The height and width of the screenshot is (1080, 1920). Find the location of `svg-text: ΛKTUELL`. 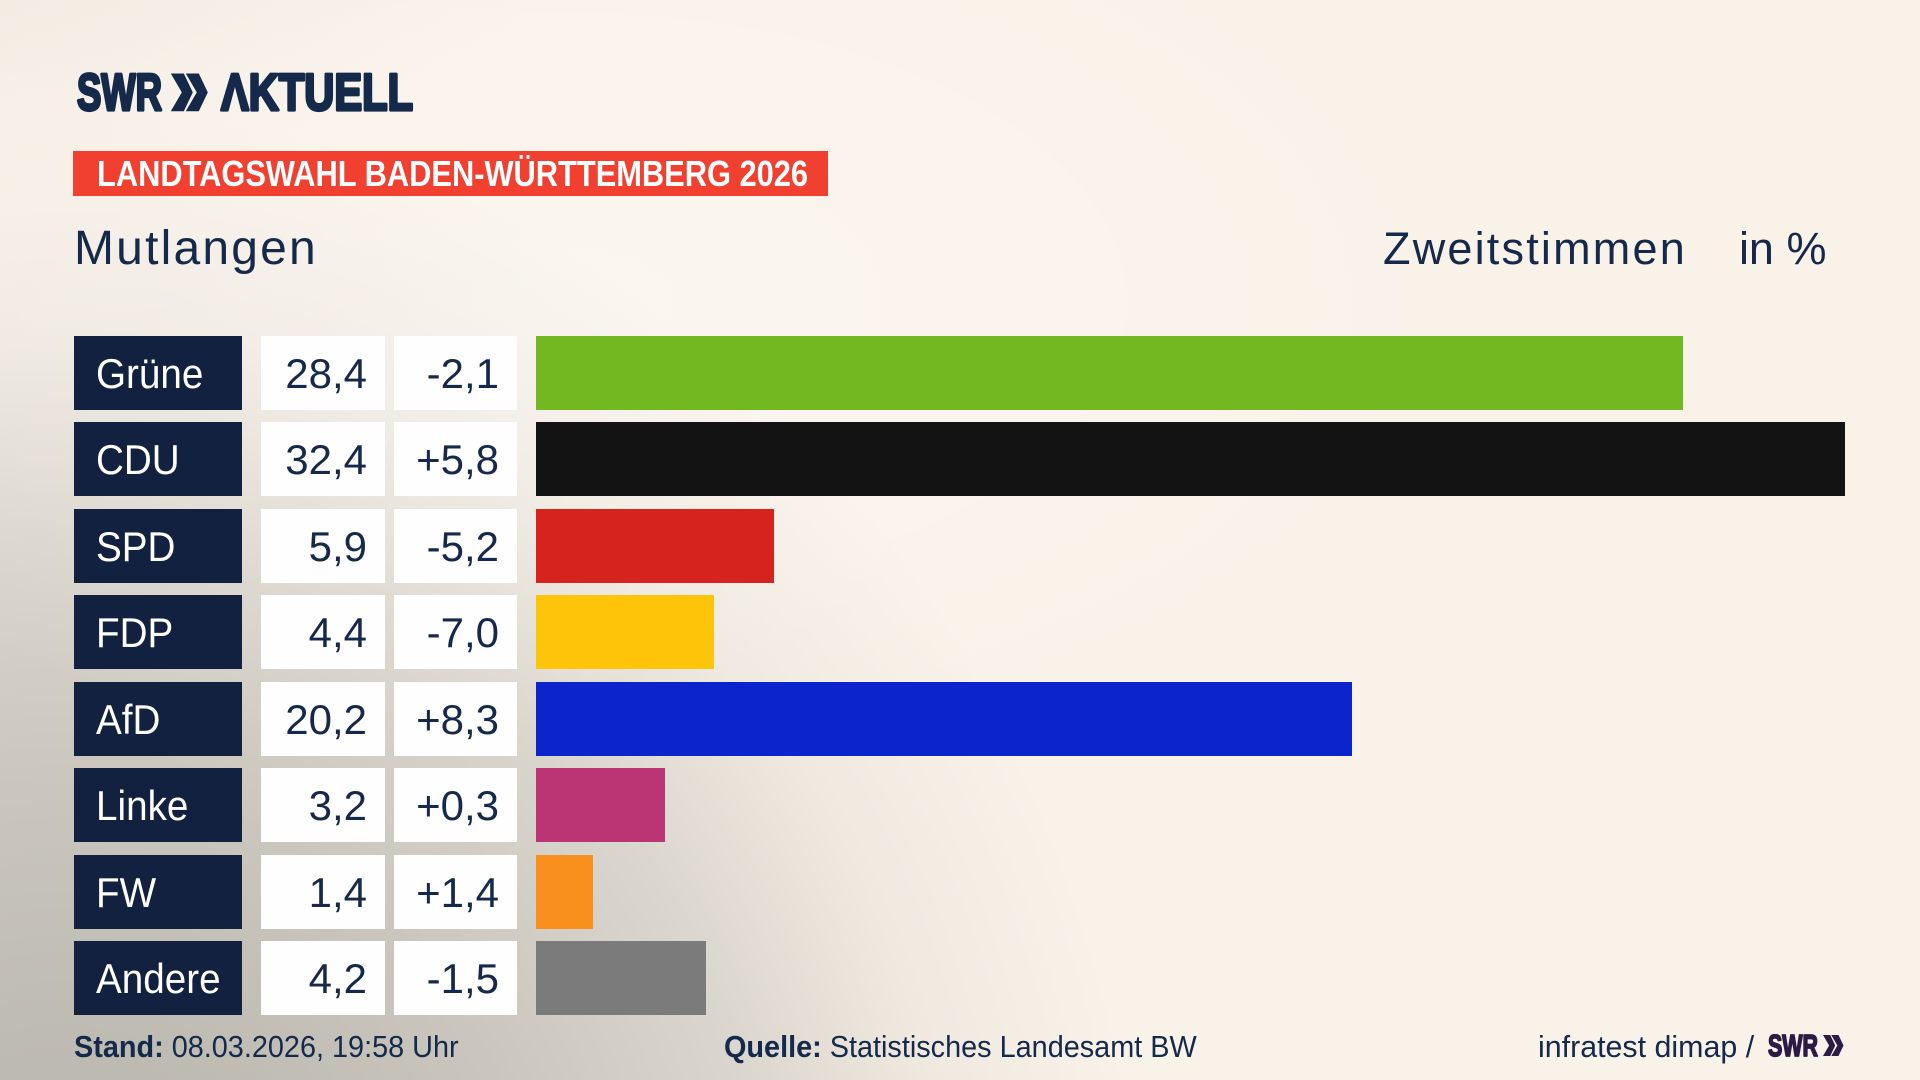

svg-text: ΛKTUELL is located at coordinates (317, 93).